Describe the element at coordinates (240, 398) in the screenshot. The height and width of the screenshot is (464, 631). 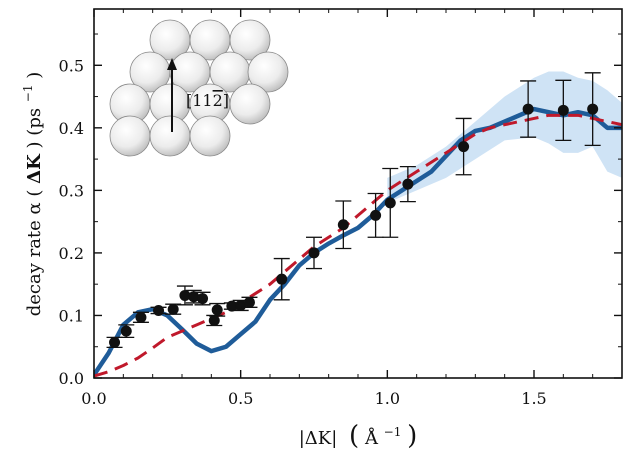
I see `x-tick-label: 0.5` at that location.